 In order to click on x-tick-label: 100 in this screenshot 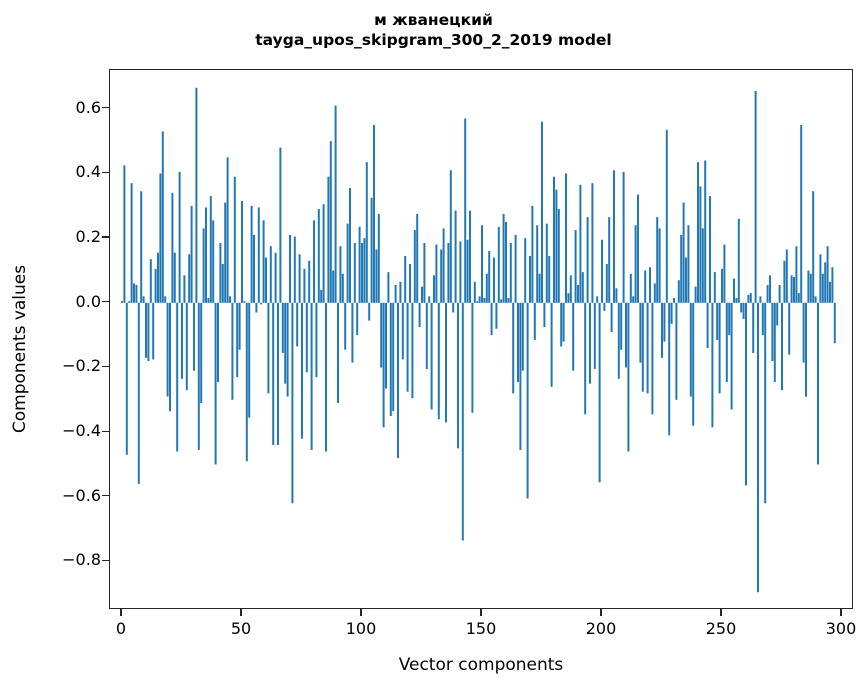, I will do `click(361, 628)`.